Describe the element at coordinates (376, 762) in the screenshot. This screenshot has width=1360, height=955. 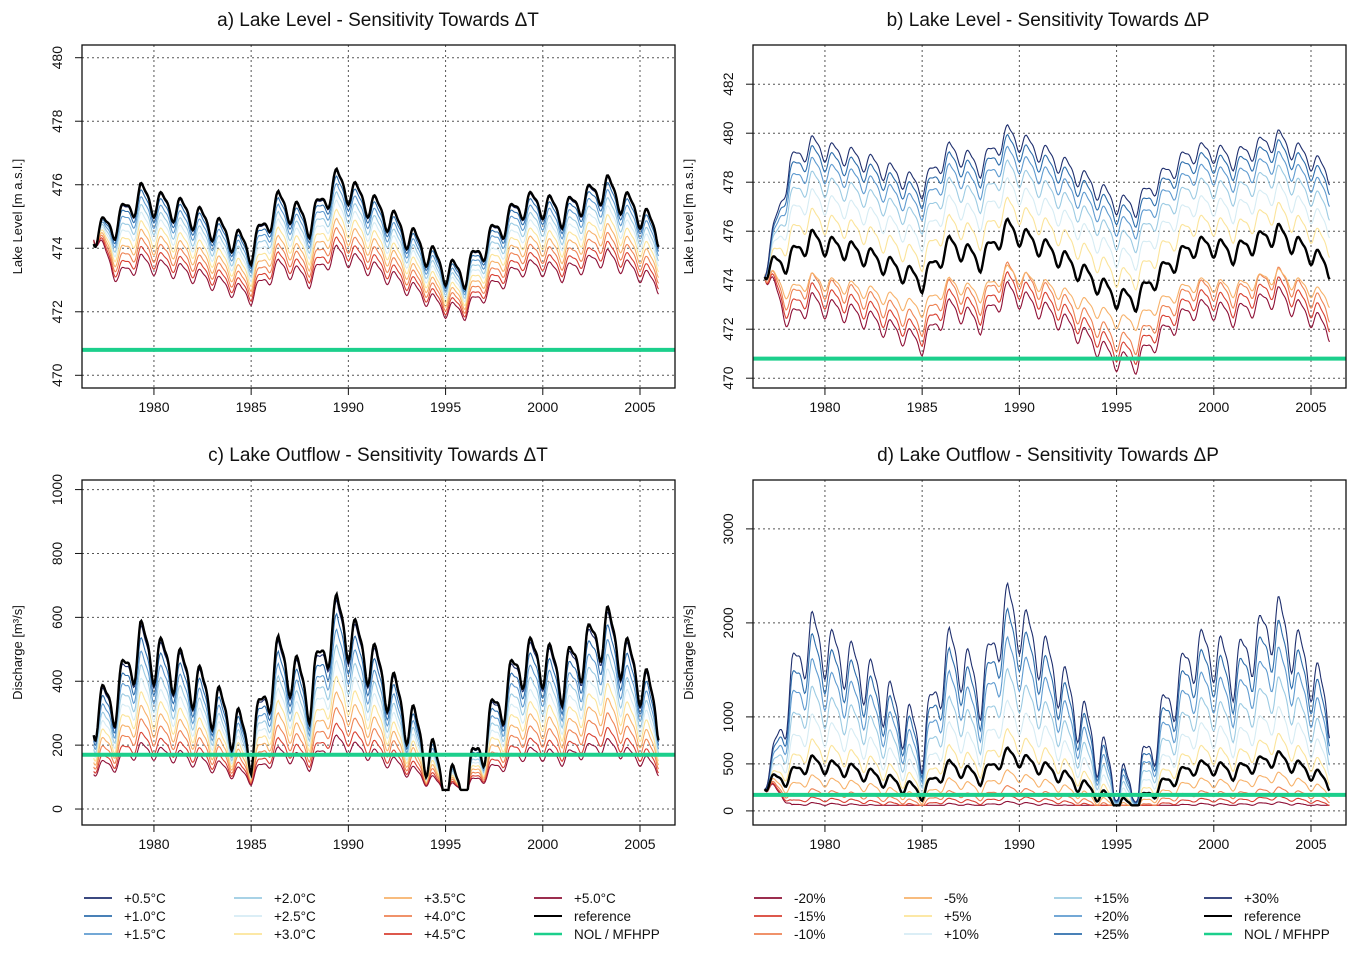
I see `series-line-+5.0°C` at that location.